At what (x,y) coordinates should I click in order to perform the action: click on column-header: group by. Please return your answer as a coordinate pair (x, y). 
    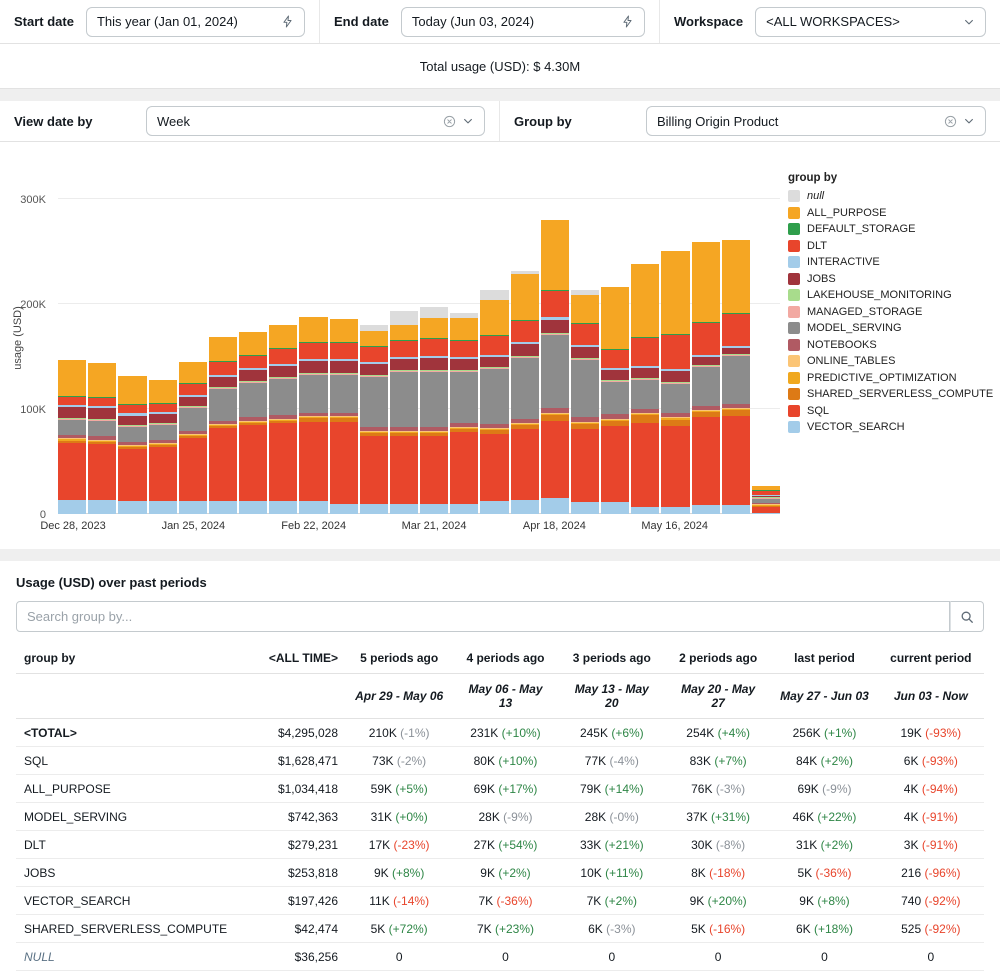
    Looking at the image, I should click on (119, 658).